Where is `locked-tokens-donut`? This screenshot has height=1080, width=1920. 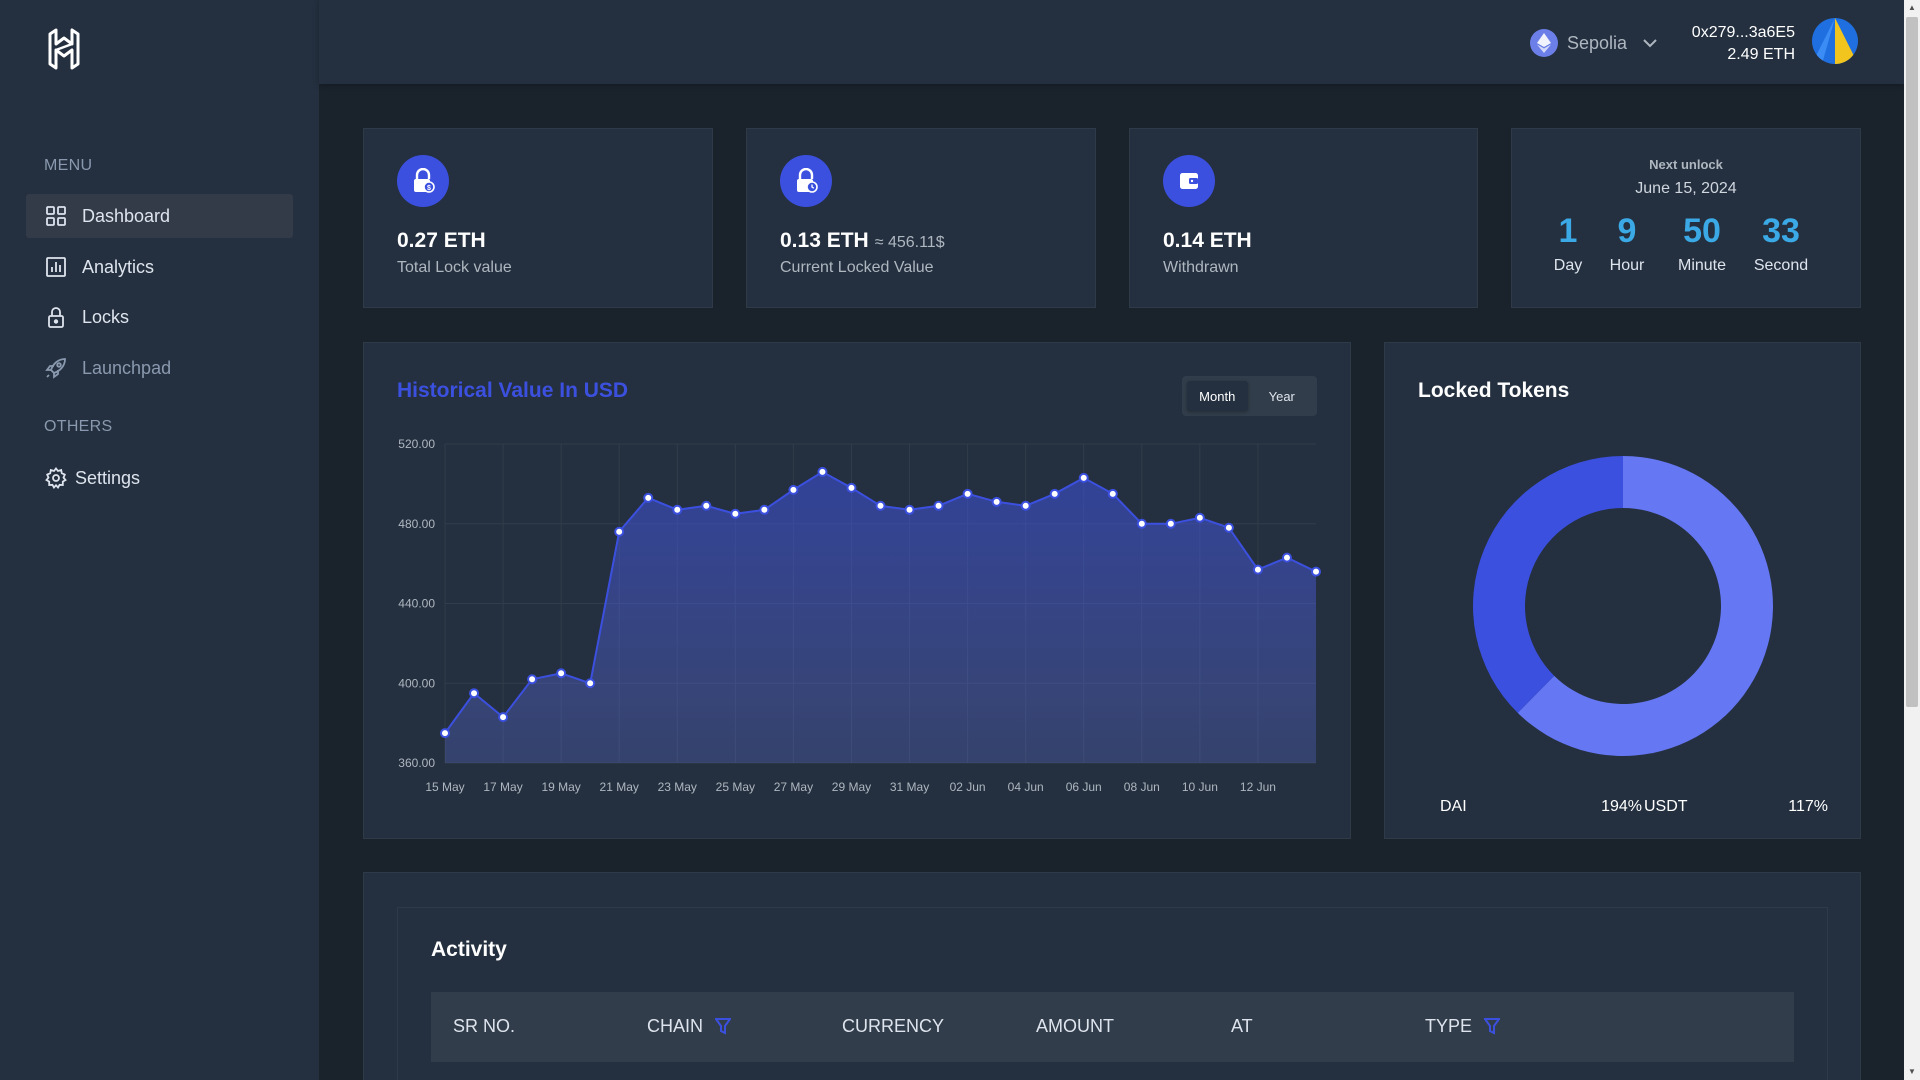 locked-tokens-donut is located at coordinates (1623, 606).